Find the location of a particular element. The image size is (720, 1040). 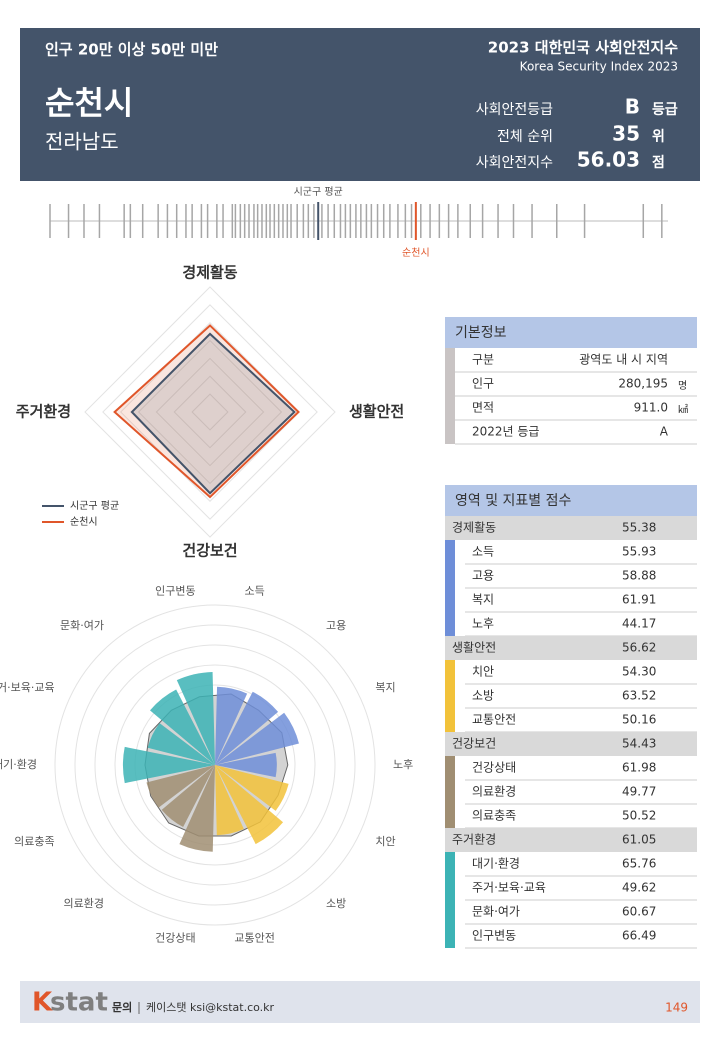

polar-label: 소득 is located at coordinates (254, 590).